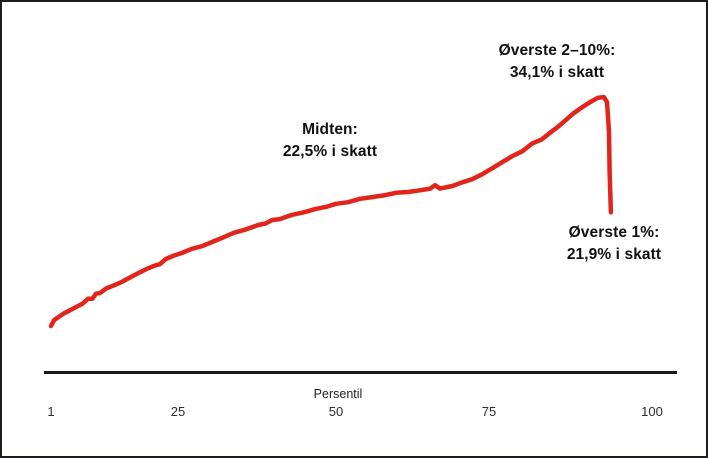  I want to click on annotation-midten: Midten: 22,5% i skatt, so click(330, 141).